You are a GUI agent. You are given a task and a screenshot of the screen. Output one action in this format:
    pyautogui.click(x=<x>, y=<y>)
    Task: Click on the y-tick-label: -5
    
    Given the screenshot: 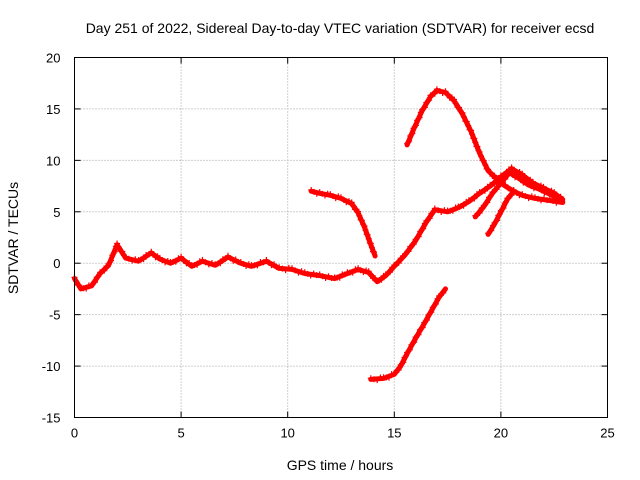 What is the action you would take?
    pyautogui.click(x=55, y=315)
    